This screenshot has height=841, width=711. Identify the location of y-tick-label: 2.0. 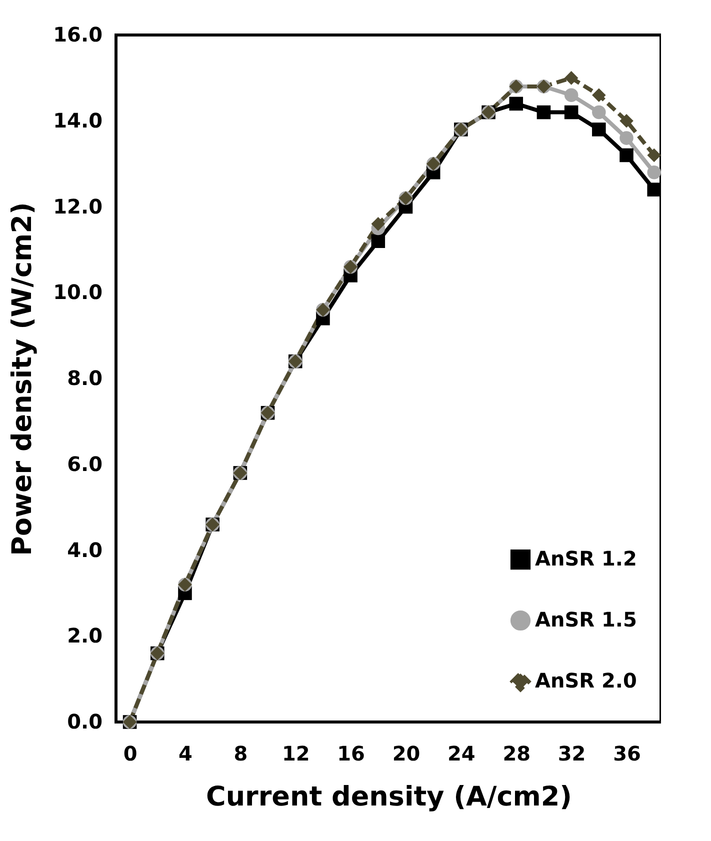
(84, 636).